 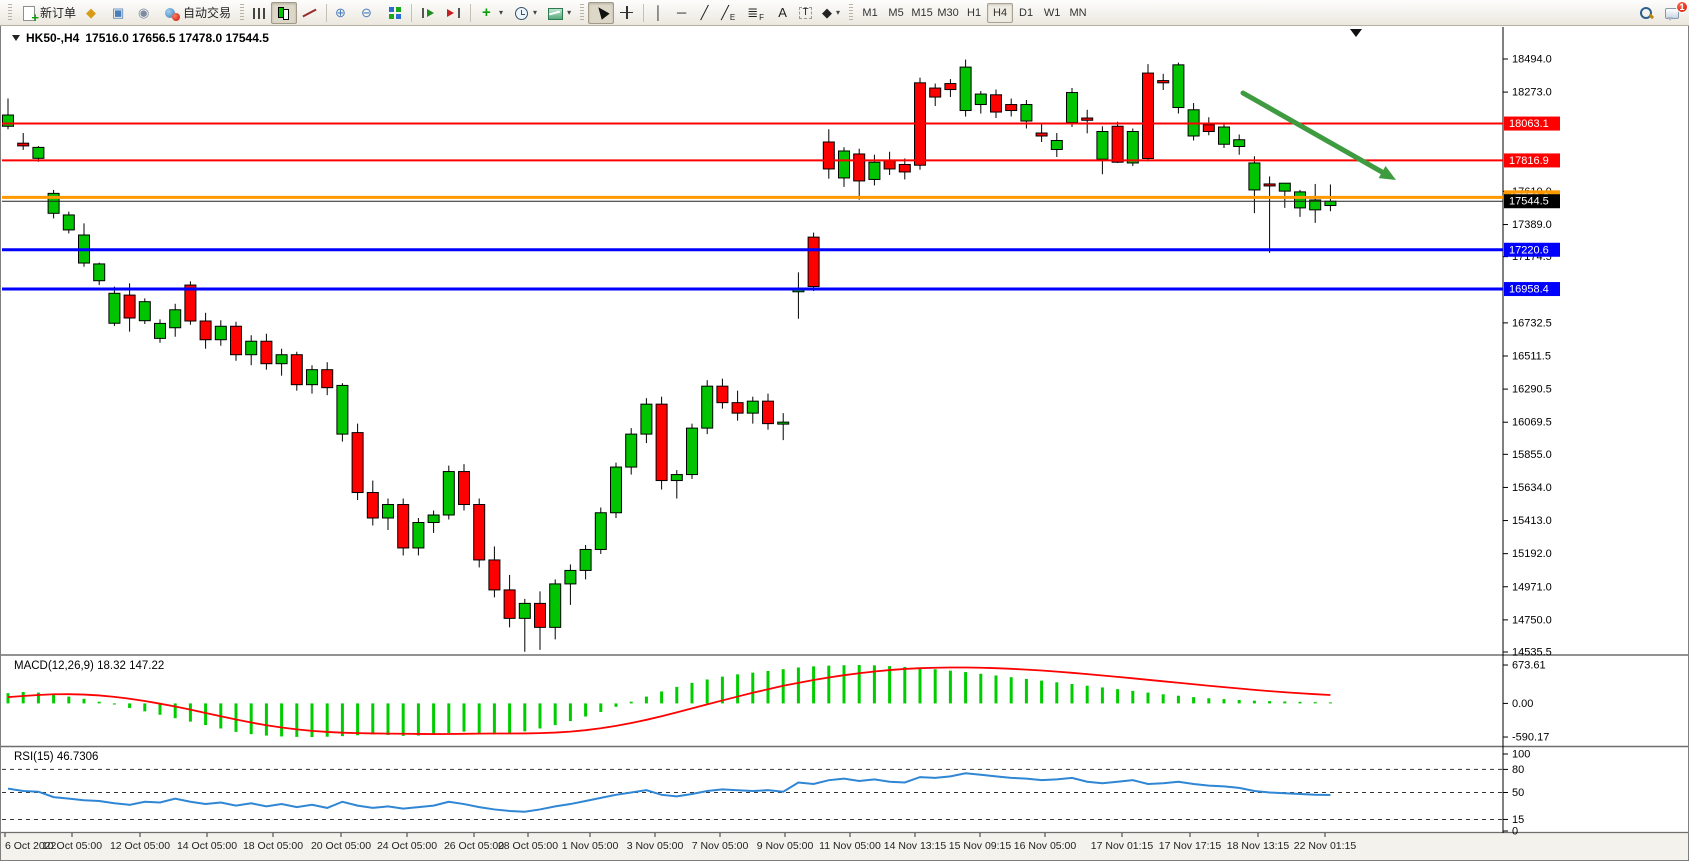 I want to click on candlestick-chart-button, so click(x=284, y=12).